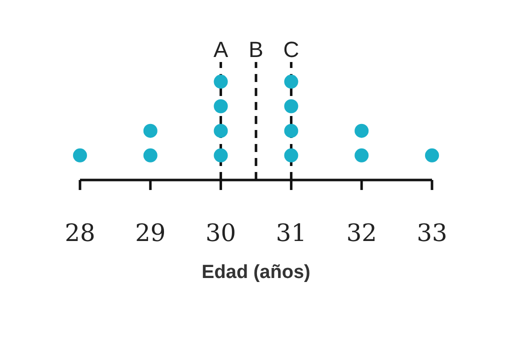 The height and width of the screenshot is (340, 529). What do you see at coordinates (80, 233) in the screenshot?
I see `x-tick-label: 28` at bounding box center [80, 233].